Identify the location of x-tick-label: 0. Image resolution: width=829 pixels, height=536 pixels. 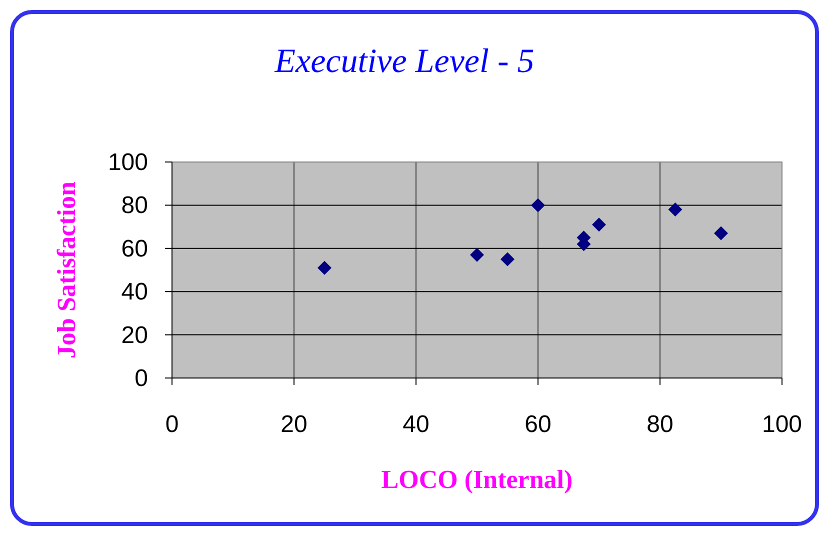
(172, 424).